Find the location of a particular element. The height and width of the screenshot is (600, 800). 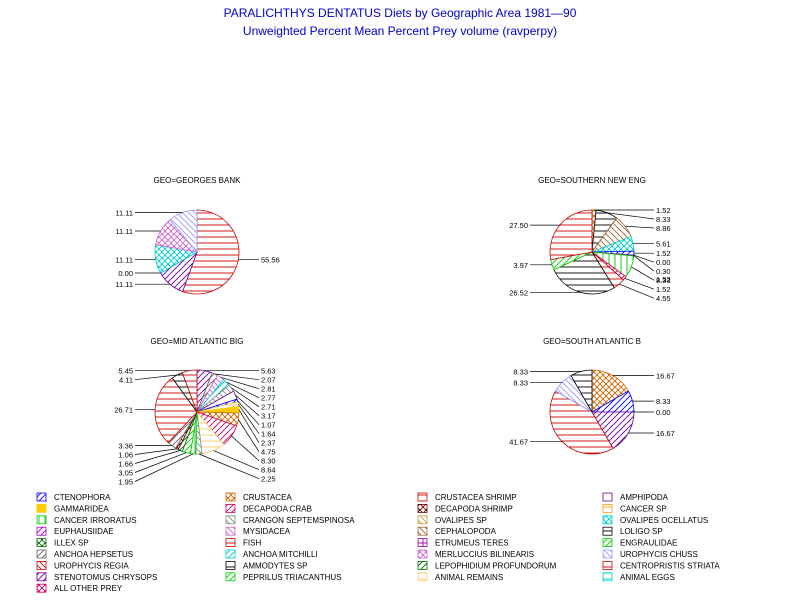

pie-slice-ammodytes-sp is located at coordinates (581, 391).